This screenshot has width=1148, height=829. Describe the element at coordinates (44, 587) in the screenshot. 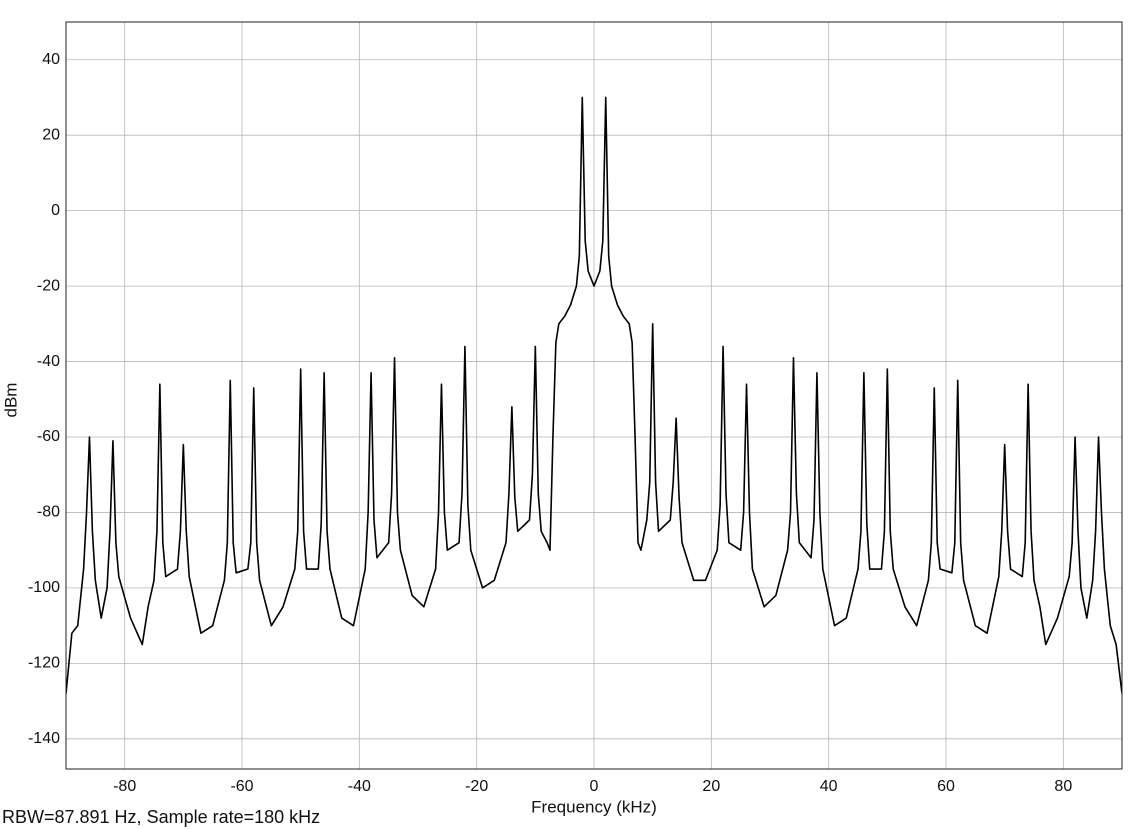

I see `y-tick-label: -100` at that location.